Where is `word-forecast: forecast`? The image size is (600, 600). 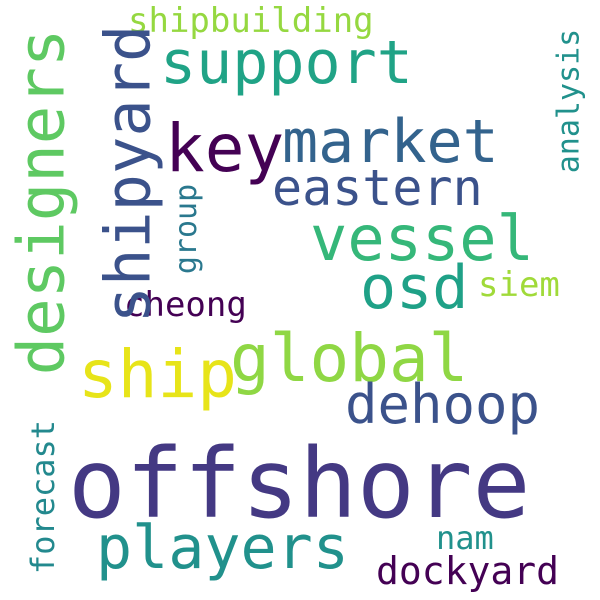 word-forecast: forecast is located at coordinates (43, 497).